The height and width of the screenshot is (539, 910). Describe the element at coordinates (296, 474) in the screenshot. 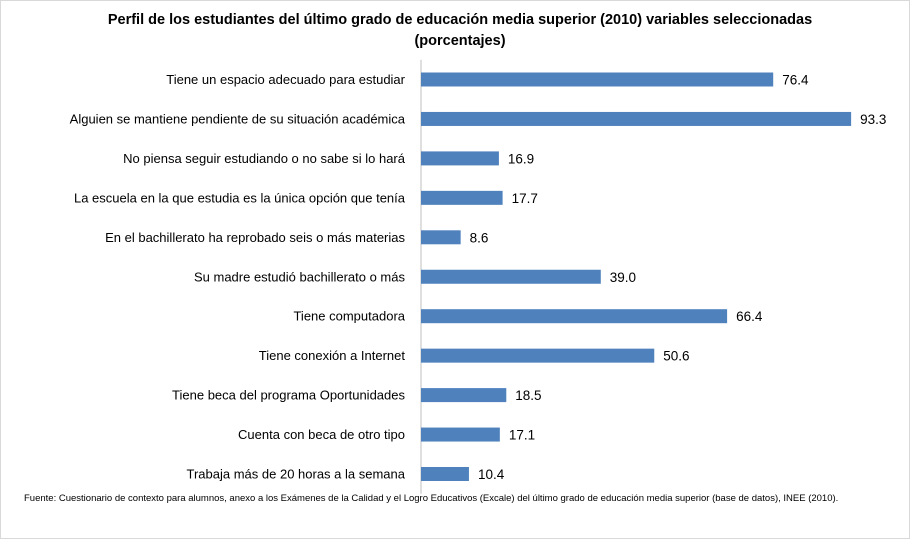

I see `category-label: Trabaja más de 20 horas a la semana` at that location.